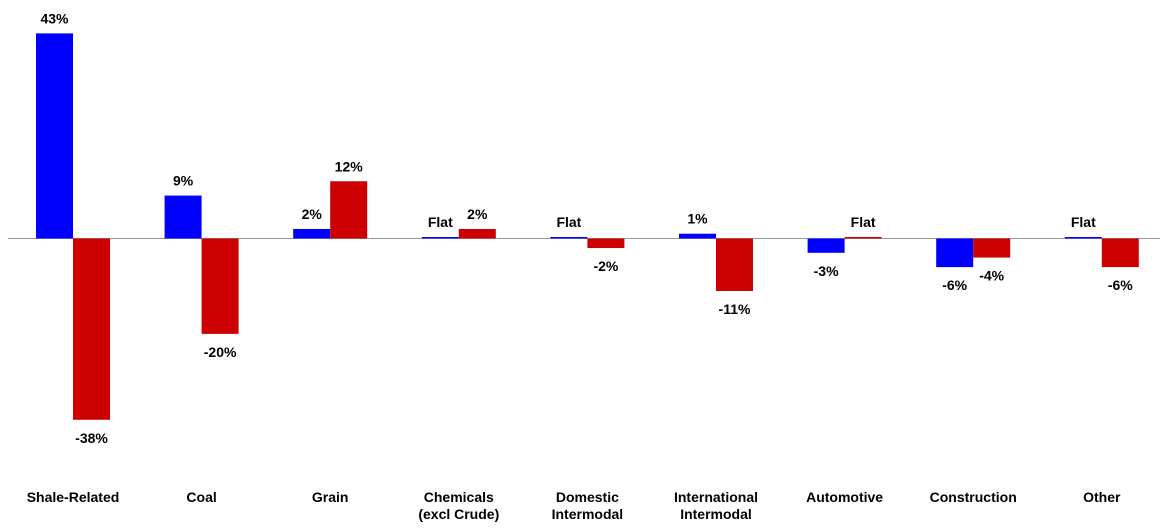 This screenshot has width=1160, height=531. What do you see at coordinates (73, 497) in the screenshot?
I see `category-label-0-0: Shale-Related` at bounding box center [73, 497].